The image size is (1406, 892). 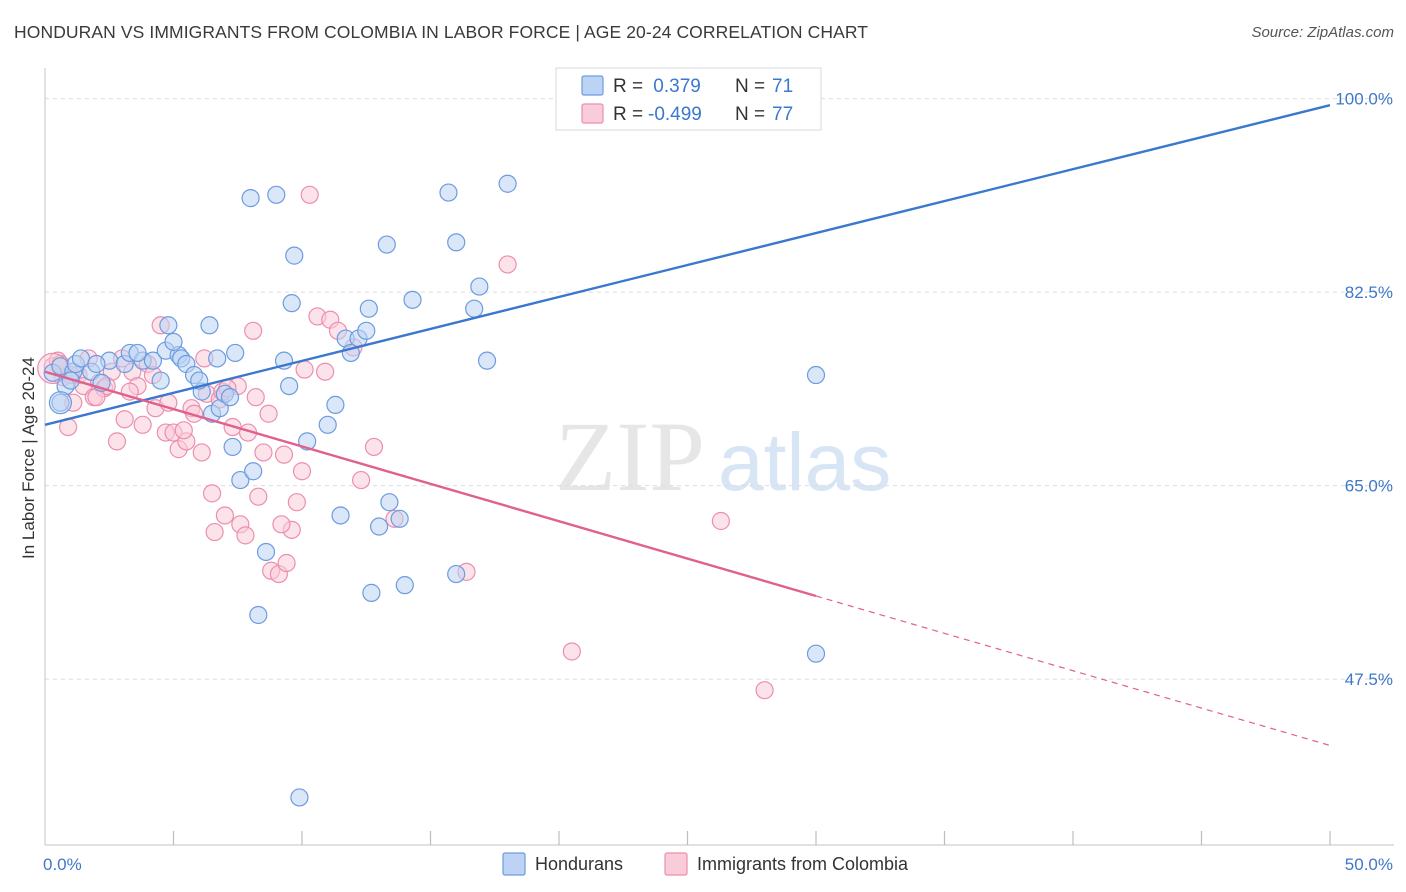 What do you see at coordinates (1364, 390) in the screenshot?
I see `y-tick-labels: 100.0% 82.5% 65.0% 47.5%` at bounding box center [1364, 390].